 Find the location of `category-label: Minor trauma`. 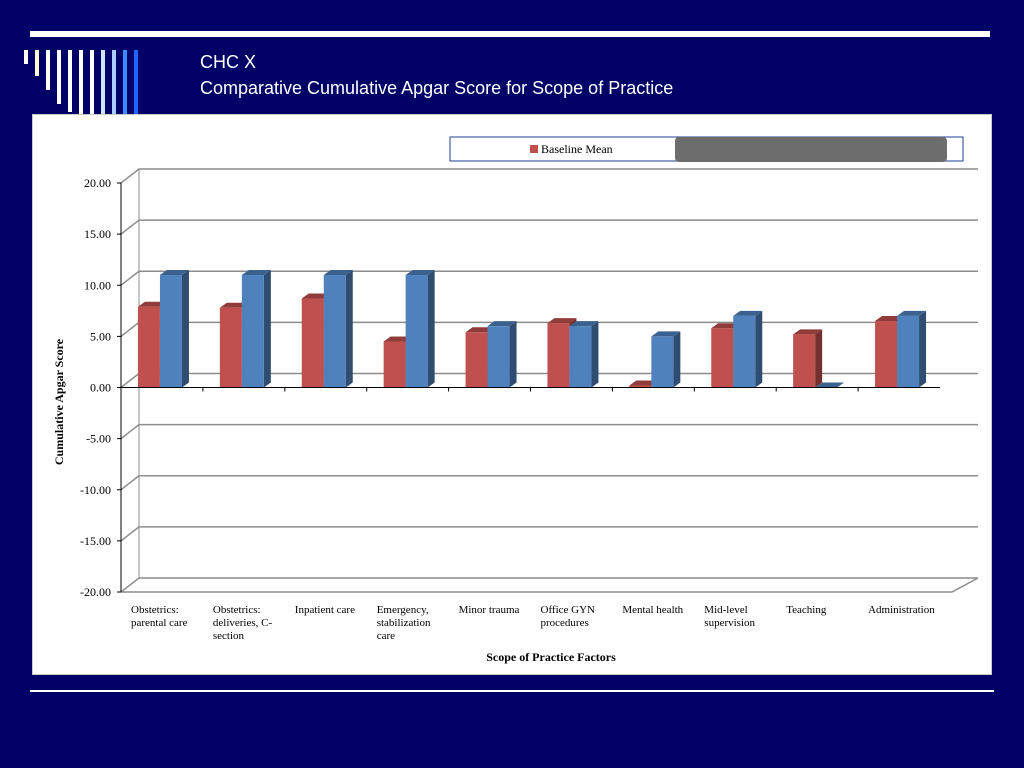

category-label: Minor trauma is located at coordinates (489, 610).